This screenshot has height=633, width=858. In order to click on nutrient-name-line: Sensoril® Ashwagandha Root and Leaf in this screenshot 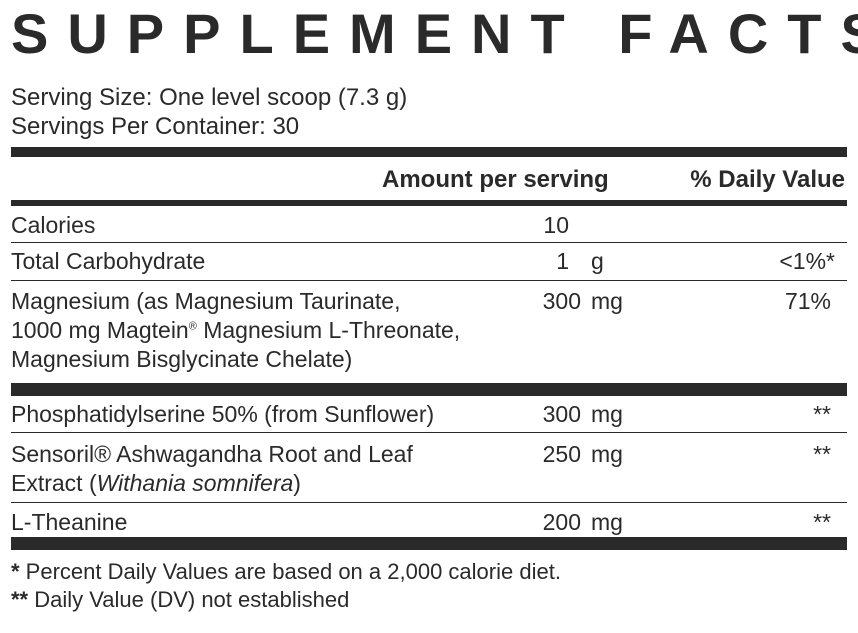, I will do `click(212, 454)`.